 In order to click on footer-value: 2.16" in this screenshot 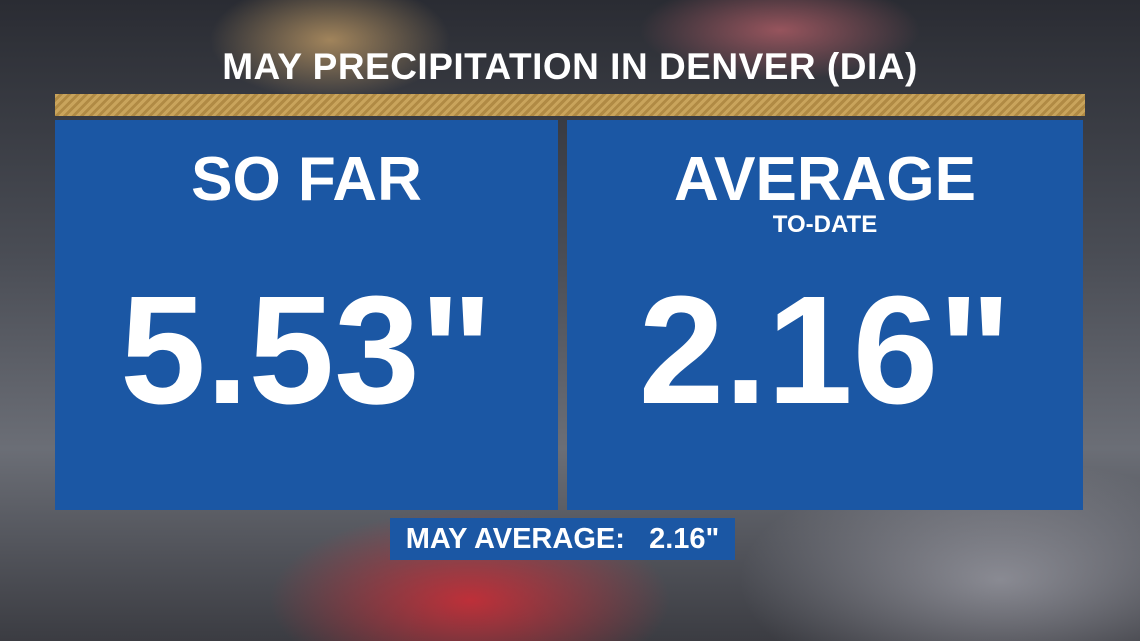, I will do `click(684, 539)`.